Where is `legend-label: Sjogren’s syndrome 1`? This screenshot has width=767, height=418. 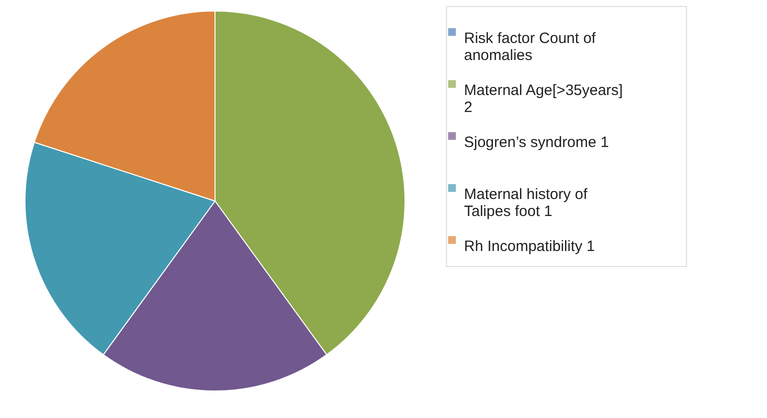
legend-label: Sjogren’s syndrome 1 is located at coordinates (536, 142).